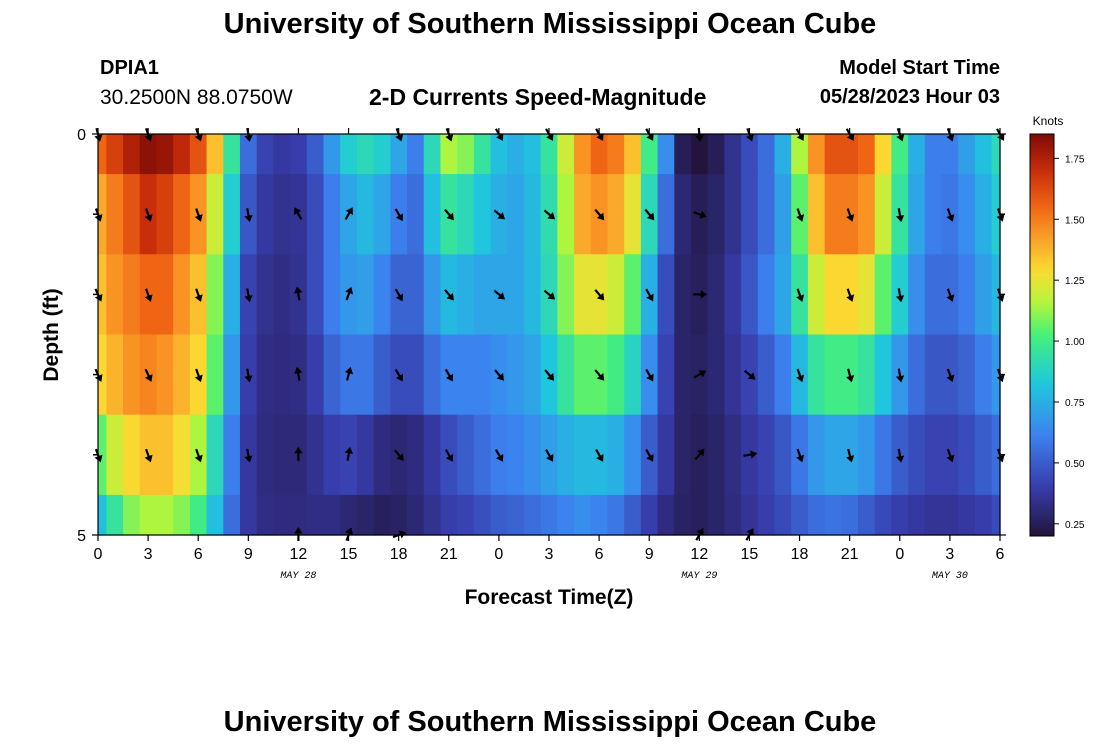 The width and height of the screenshot is (1100, 750). What do you see at coordinates (919, 68) in the screenshot?
I see `model-start-label: Model Start Time` at bounding box center [919, 68].